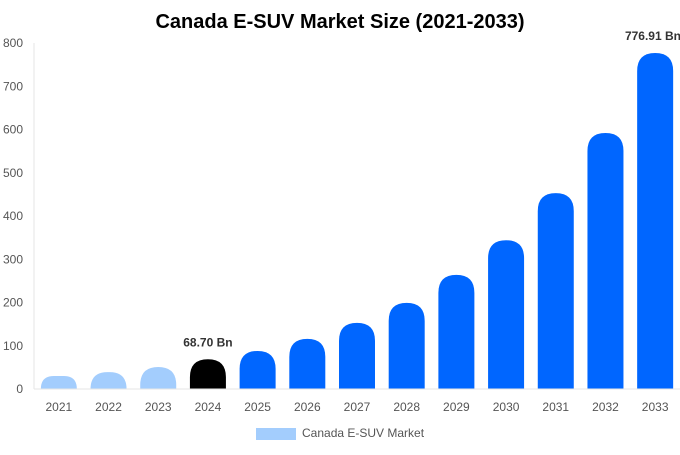 The height and width of the screenshot is (455, 680). What do you see at coordinates (307, 407) in the screenshot?
I see `x-tick-label: 2026` at bounding box center [307, 407].